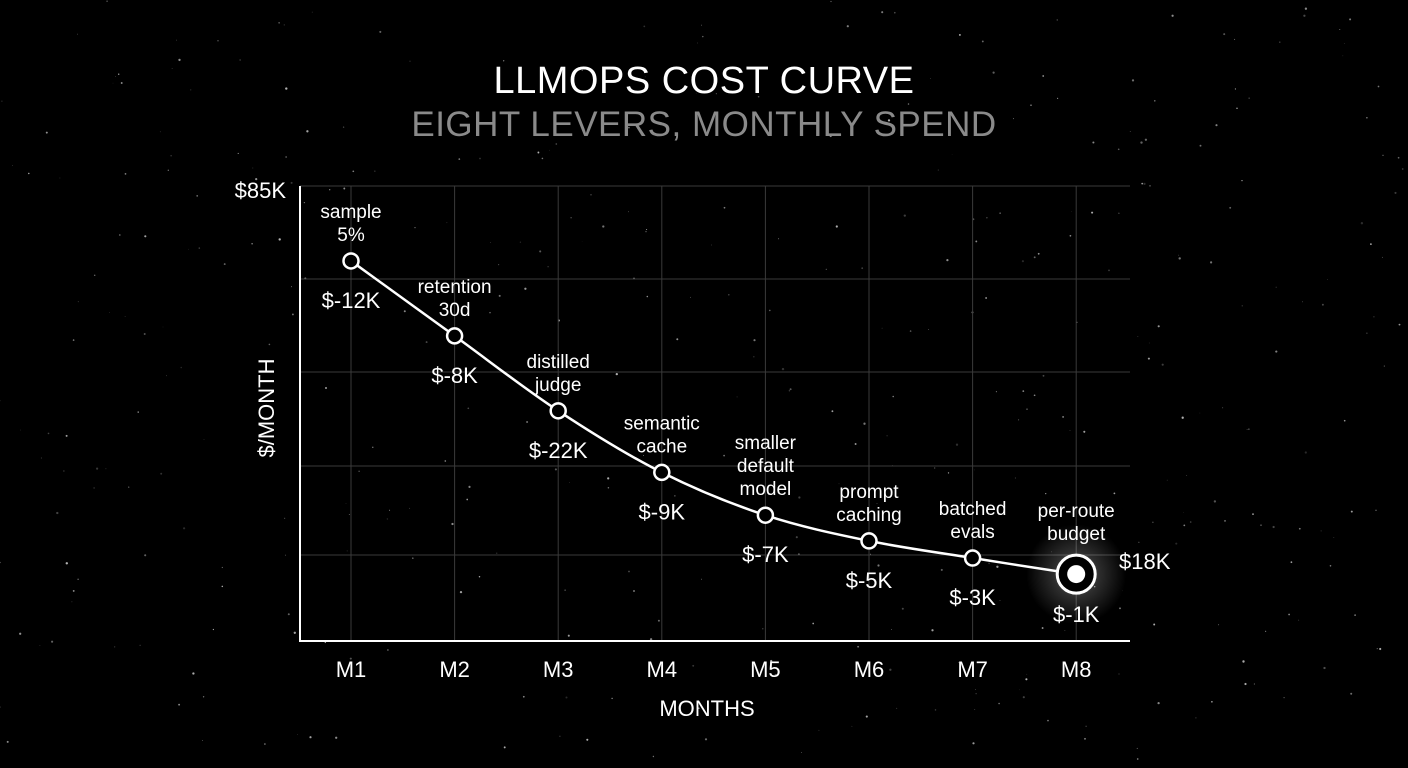  What do you see at coordinates (1076, 534) in the screenshot?
I see `lever-label: budget` at bounding box center [1076, 534].